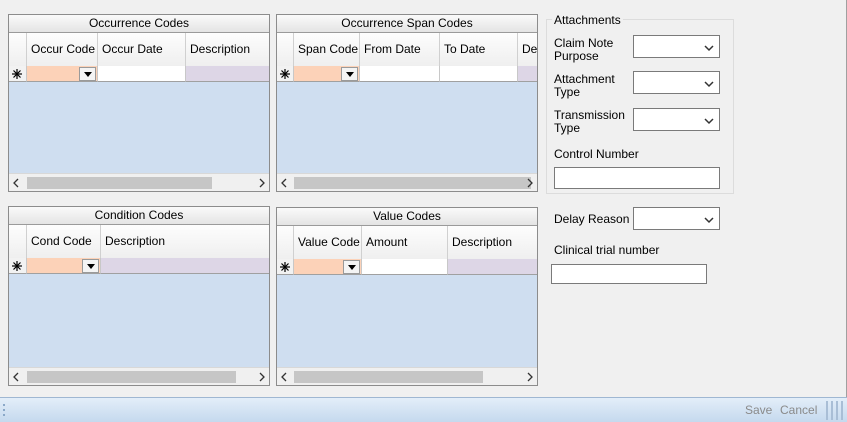 This screenshot has width=847, height=422. What do you see at coordinates (640, 106) in the screenshot?
I see `attachments-group` at bounding box center [640, 106].